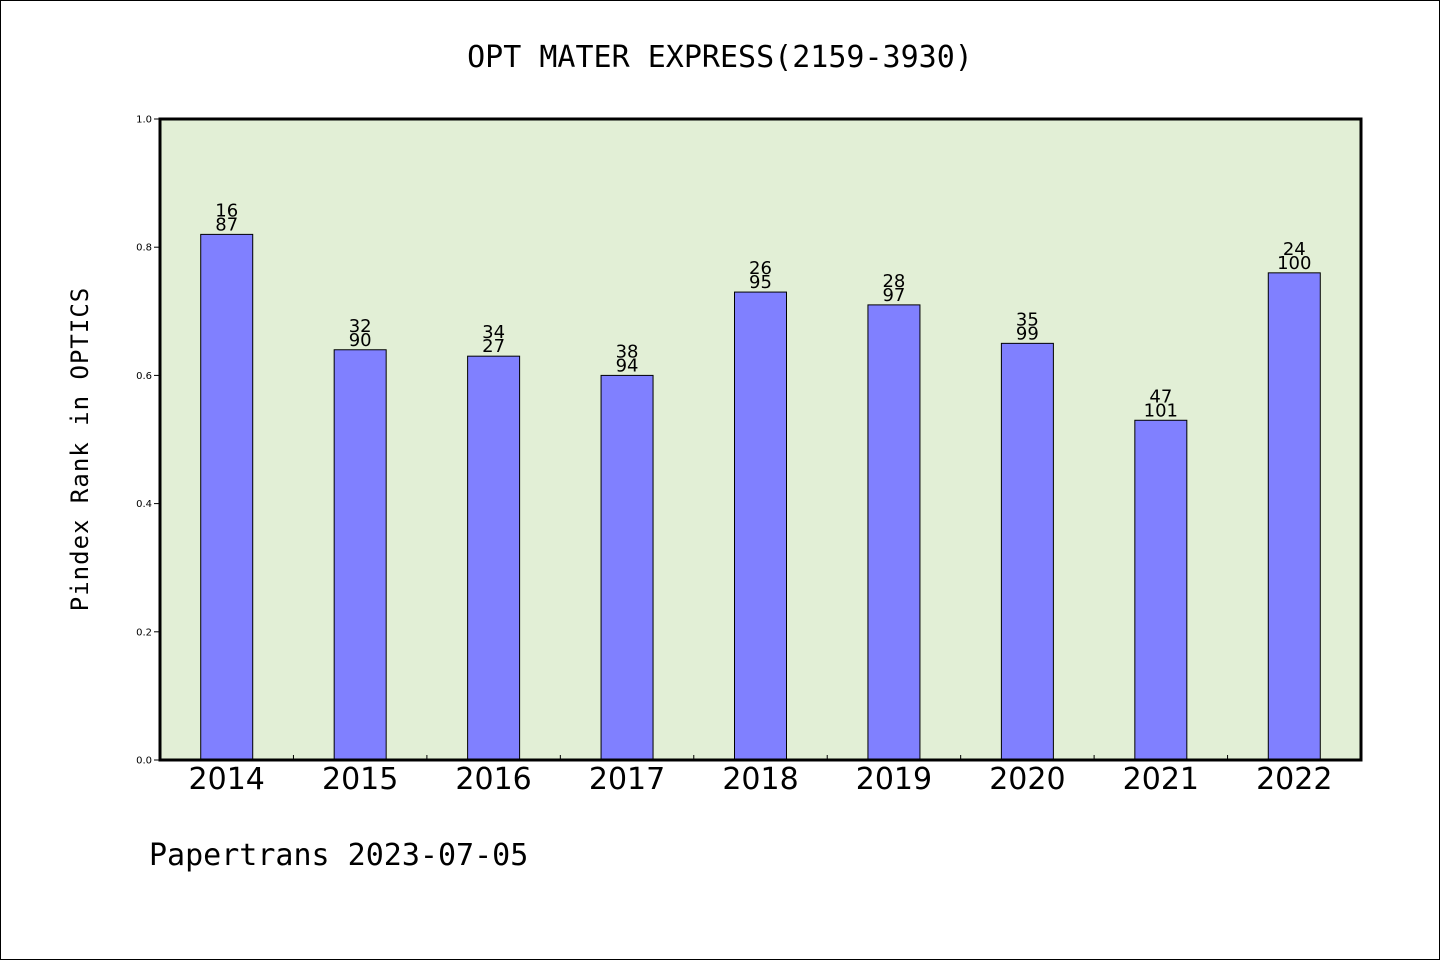  Describe the element at coordinates (760, 282) in the screenshot. I see `bar-label-bottom: 95` at that location.